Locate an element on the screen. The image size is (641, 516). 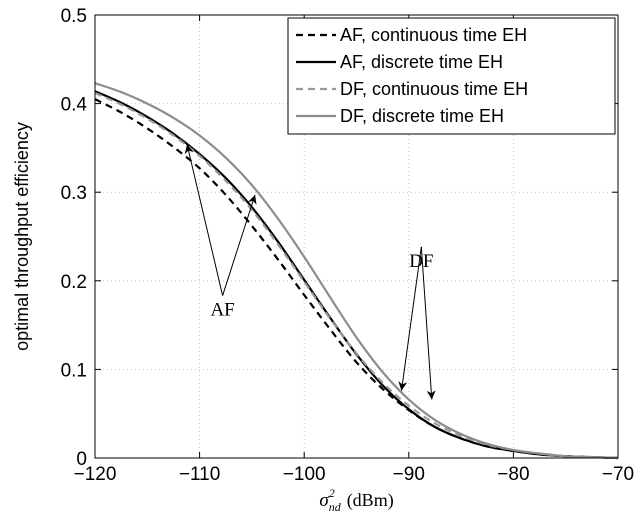
y-tick-label: 0.5 is located at coordinates (74, 16).